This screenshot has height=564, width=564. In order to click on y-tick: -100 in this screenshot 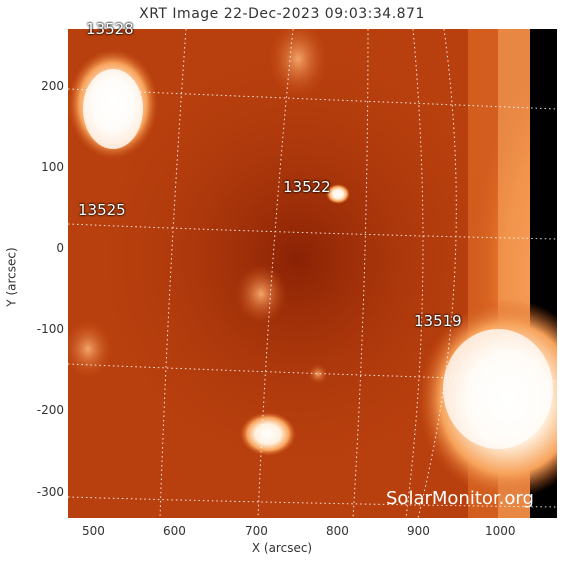, I will do `click(50, 329)`.